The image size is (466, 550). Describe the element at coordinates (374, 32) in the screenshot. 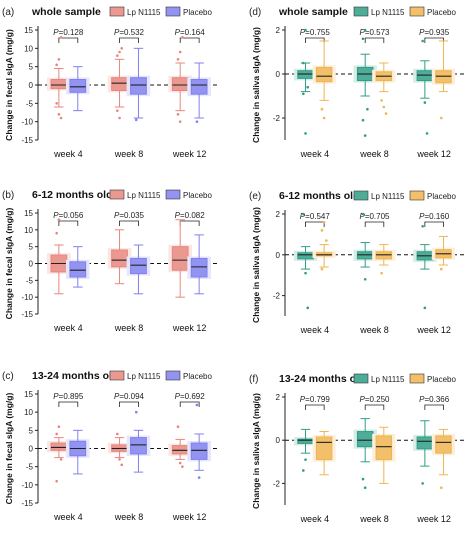

I see `p-value-label: P=0.573` at that location.